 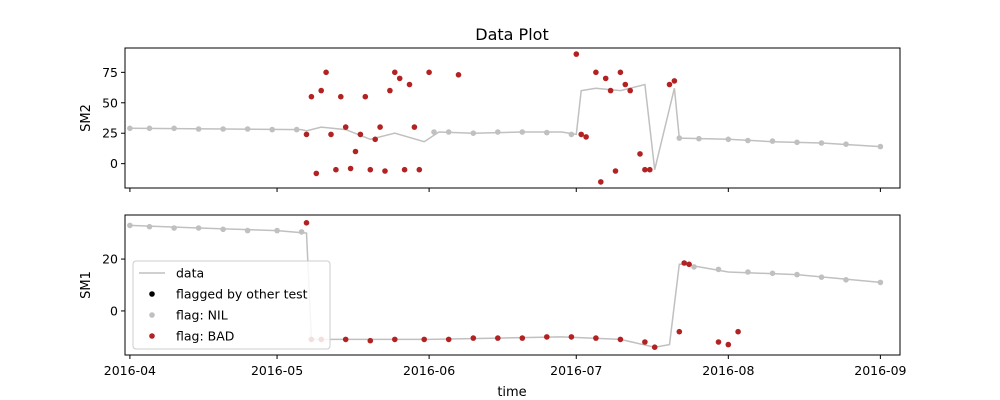 I want to click on sm2-y-ticks: 0 25 50 75, so click(x=113, y=118).